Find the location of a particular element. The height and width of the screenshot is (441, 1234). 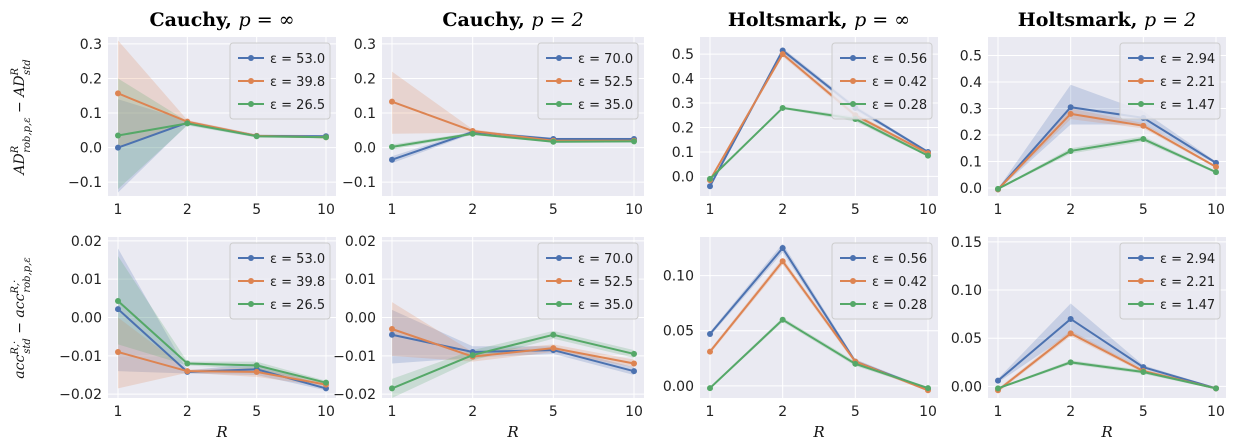

row-1-y-axis-label: accR,·std − accR,·rob,p,ε is located at coordinates (21, 317).